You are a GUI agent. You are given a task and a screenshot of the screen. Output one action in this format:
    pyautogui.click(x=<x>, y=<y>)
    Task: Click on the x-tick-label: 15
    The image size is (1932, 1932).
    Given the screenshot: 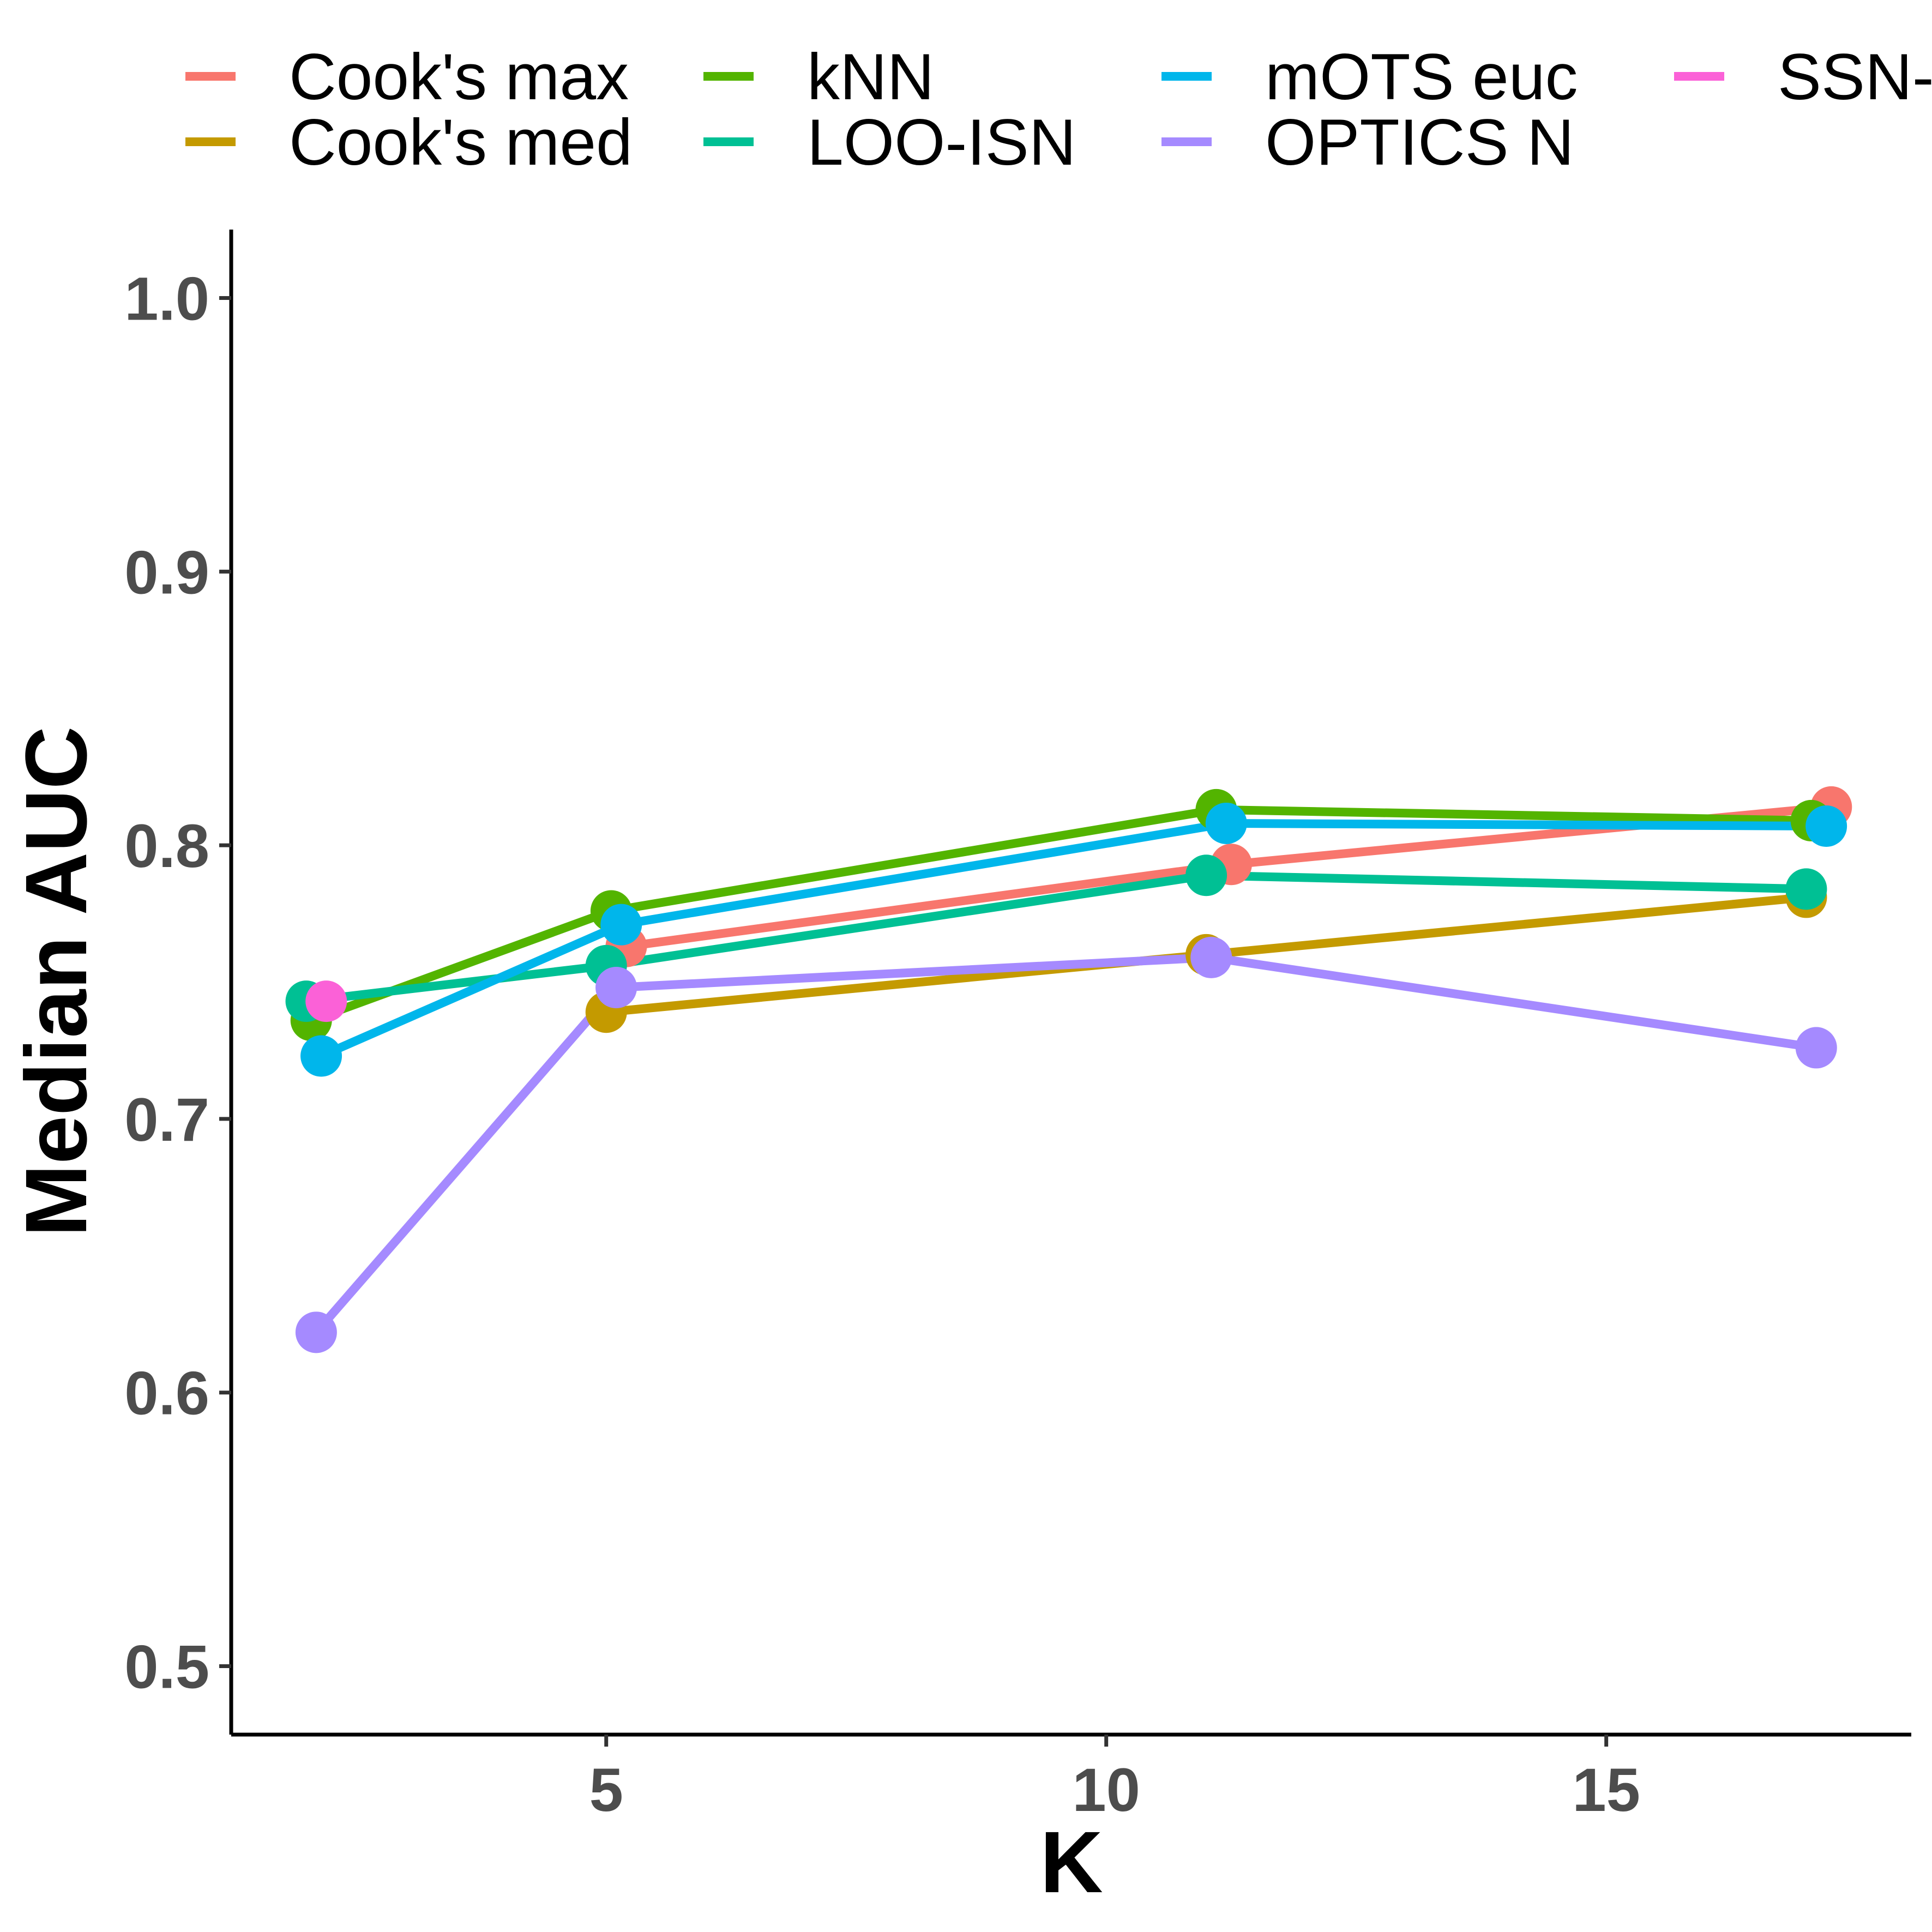 What is the action you would take?
    pyautogui.click(x=1606, y=1790)
    